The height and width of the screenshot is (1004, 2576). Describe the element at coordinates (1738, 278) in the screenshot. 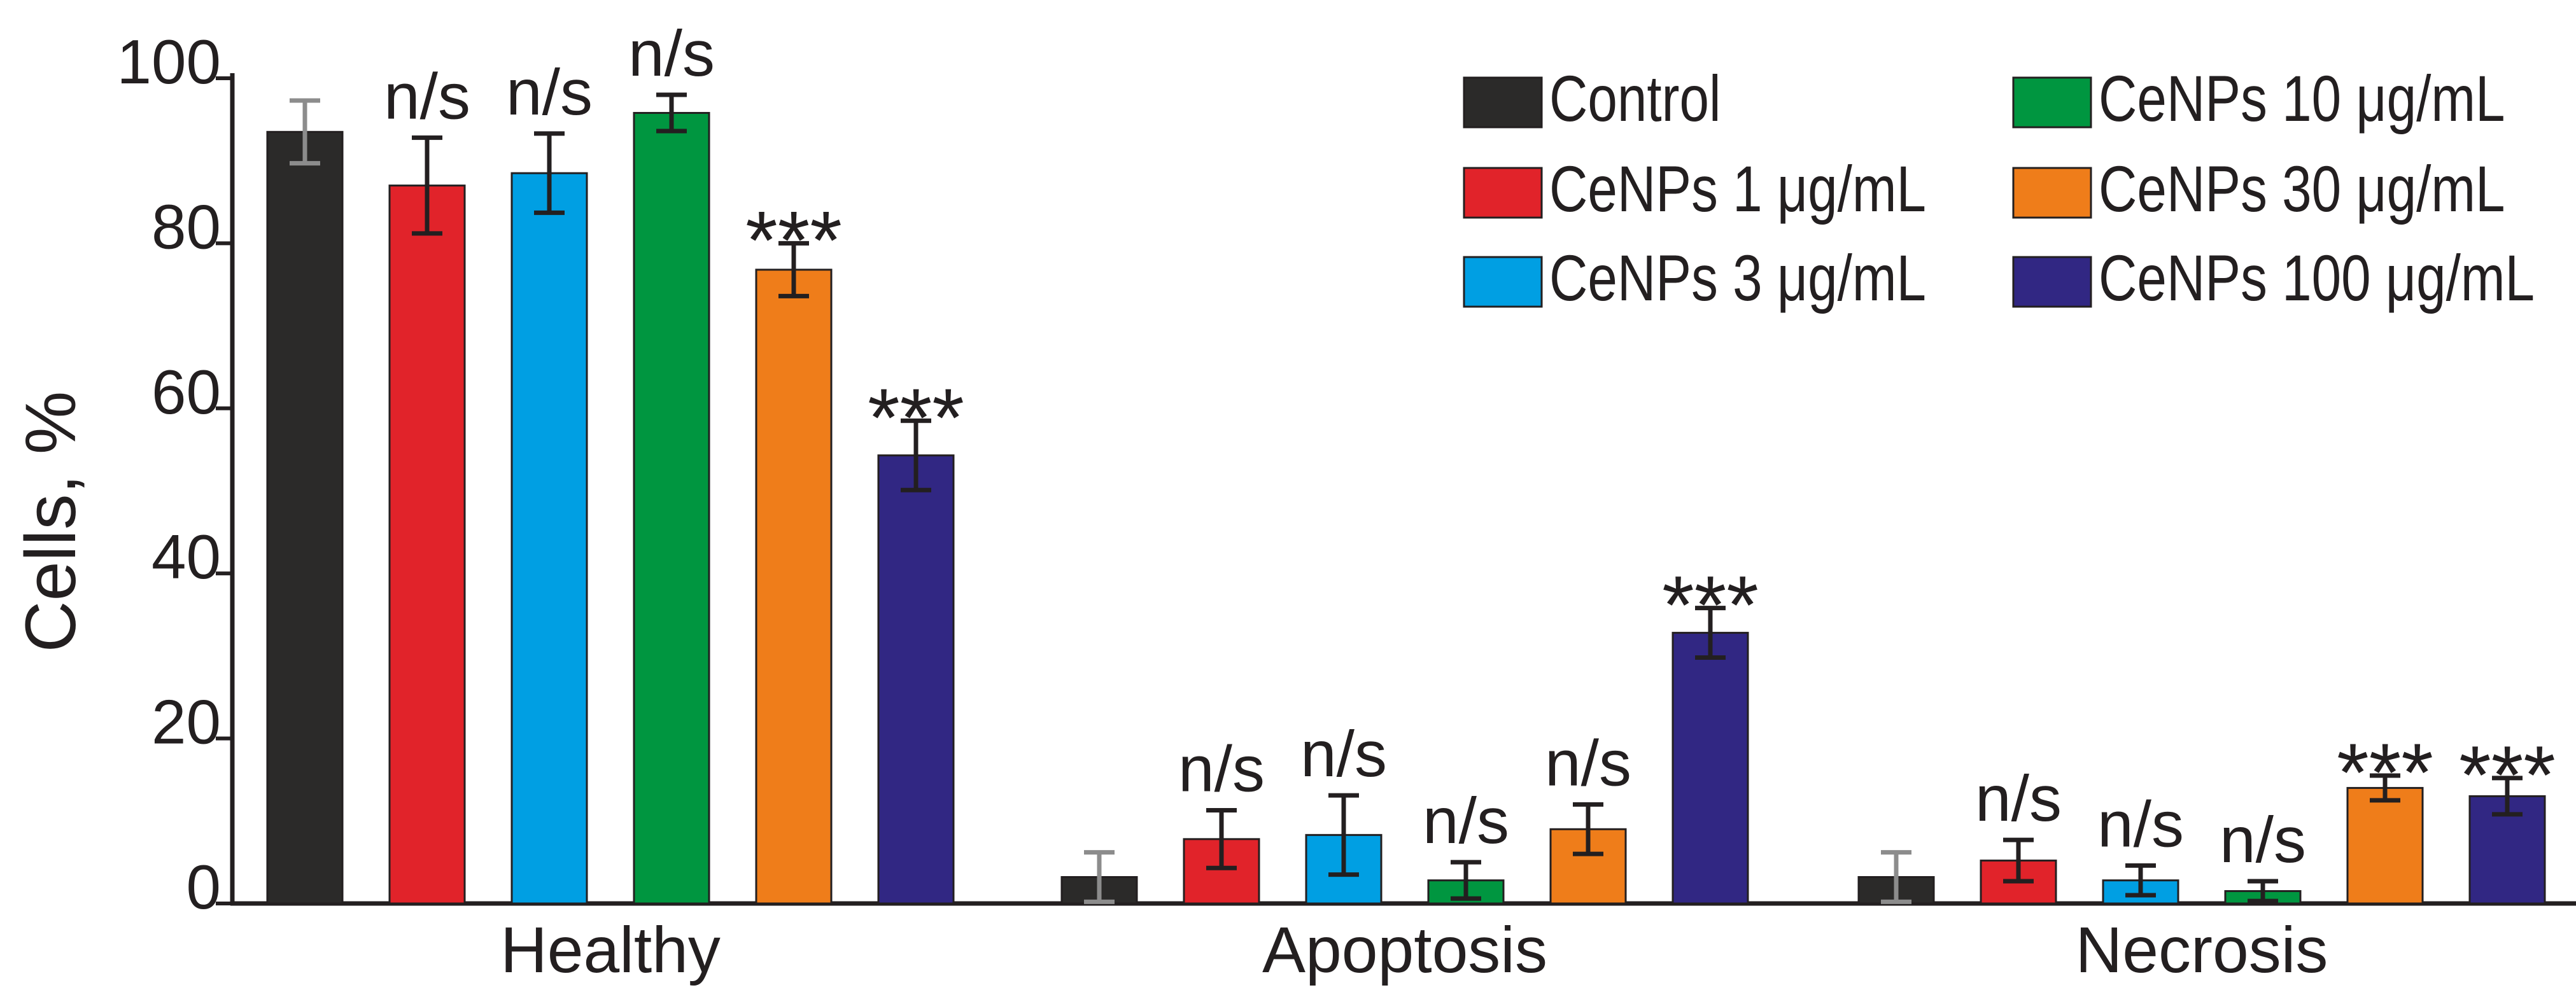

I see `legend-label: CeNPs 3 μg/mL` at that location.